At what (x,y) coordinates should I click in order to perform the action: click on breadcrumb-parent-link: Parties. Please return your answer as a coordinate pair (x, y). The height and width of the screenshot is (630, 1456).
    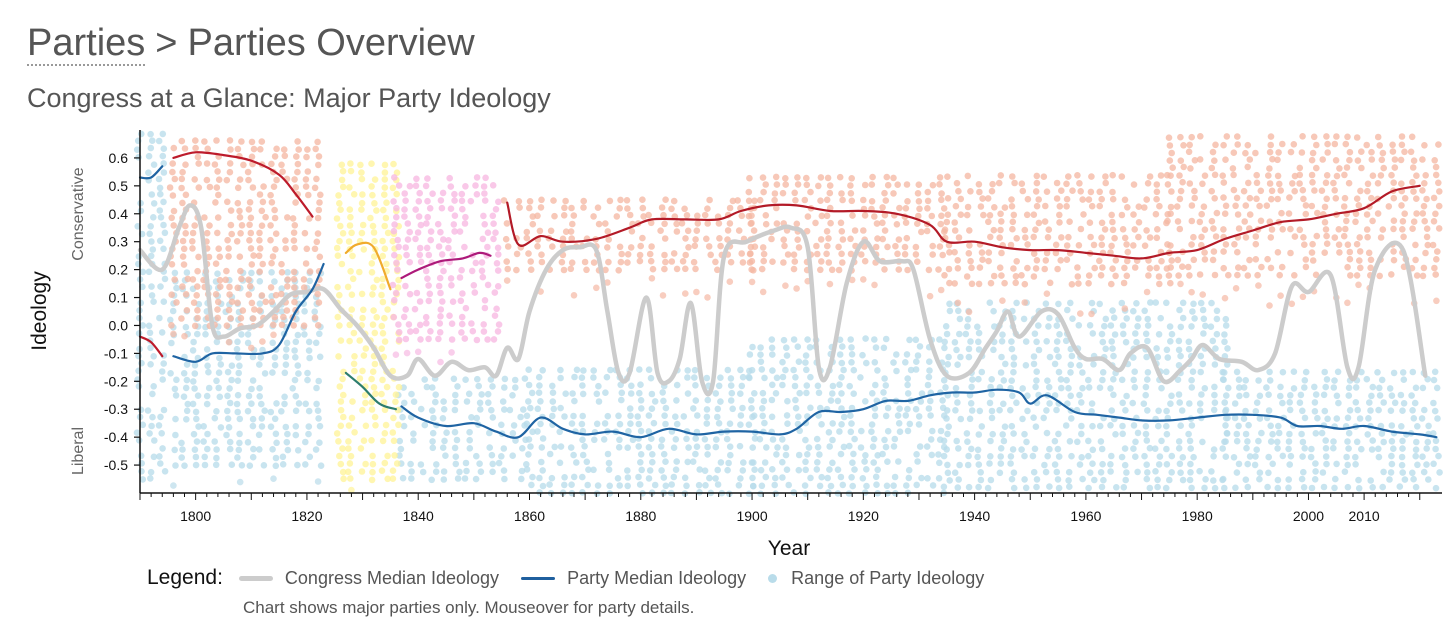
    Looking at the image, I should click on (86, 44).